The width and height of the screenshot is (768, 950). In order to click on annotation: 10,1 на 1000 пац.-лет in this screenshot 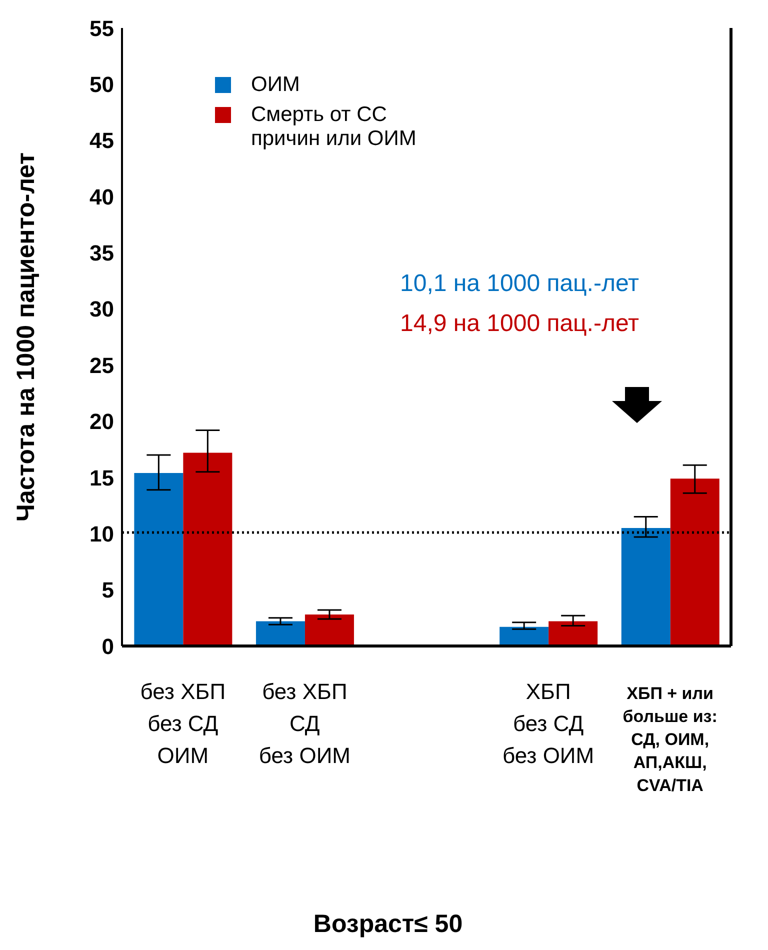, I will do `click(520, 284)`.